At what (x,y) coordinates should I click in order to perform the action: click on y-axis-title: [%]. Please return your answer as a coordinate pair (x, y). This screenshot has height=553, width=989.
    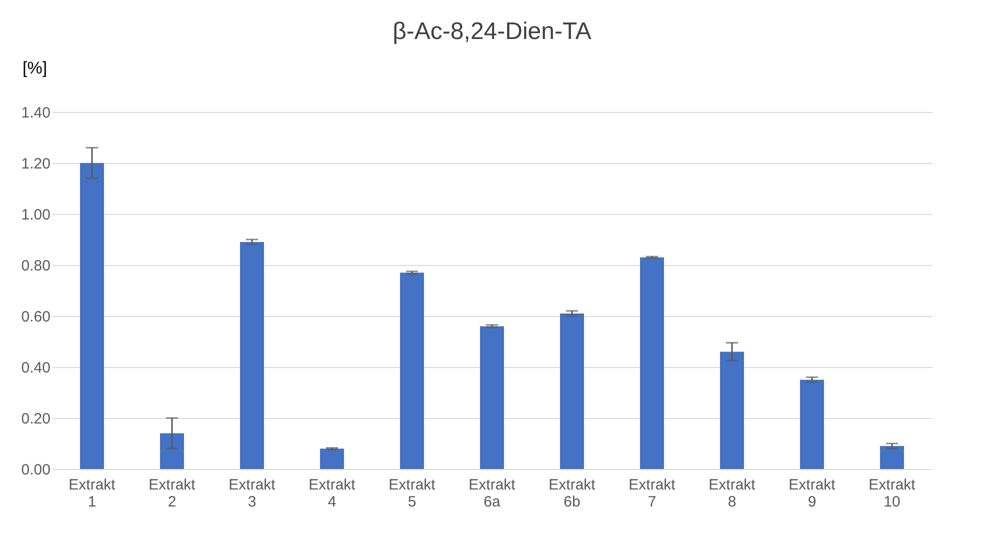
    Looking at the image, I should click on (35, 68).